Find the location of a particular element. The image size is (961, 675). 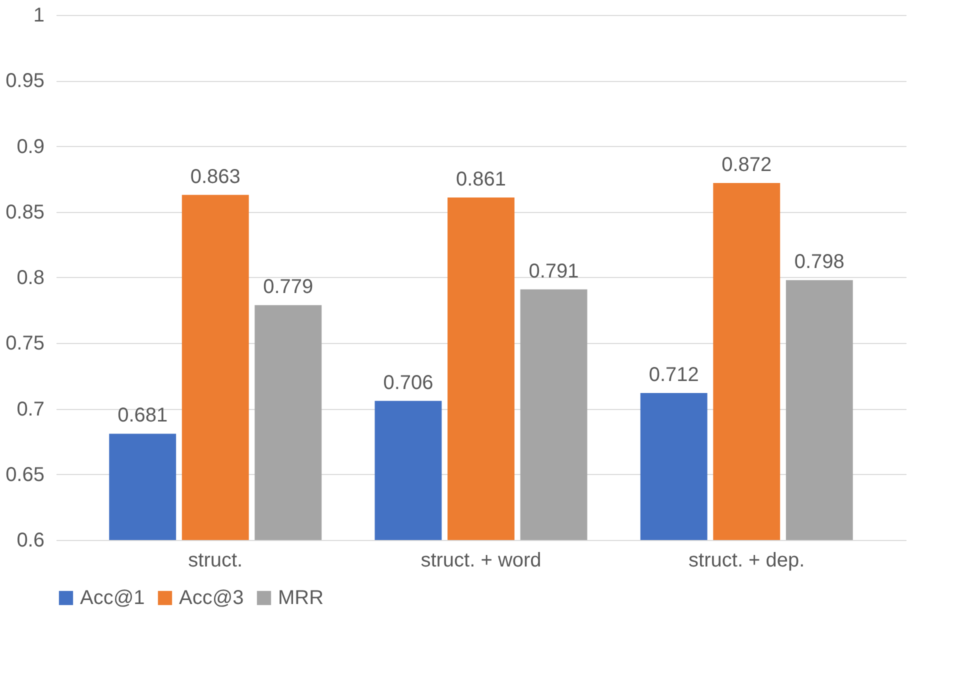

x-tick-label: struct. + word is located at coordinates (481, 561).